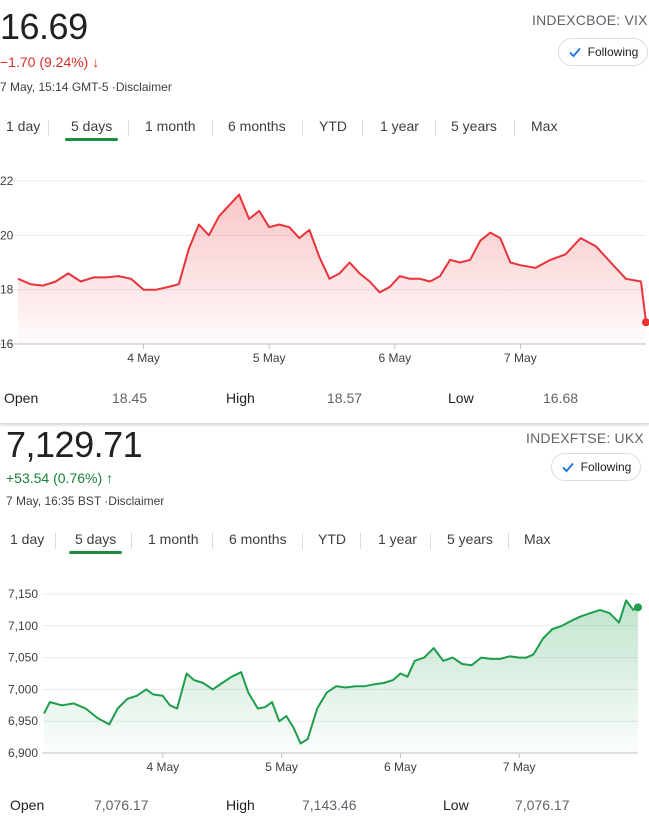 This screenshot has height=825, width=649. Describe the element at coordinates (27, 805) in the screenshot. I see `ukx-open-label: Open` at that location.